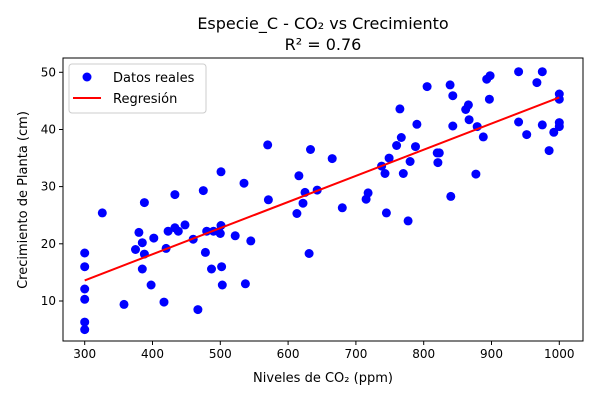 This screenshot has height=400, width=600. What do you see at coordinates (559, 354) in the screenshot?
I see `x-tick-label: 1000` at bounding box center [559, 354].